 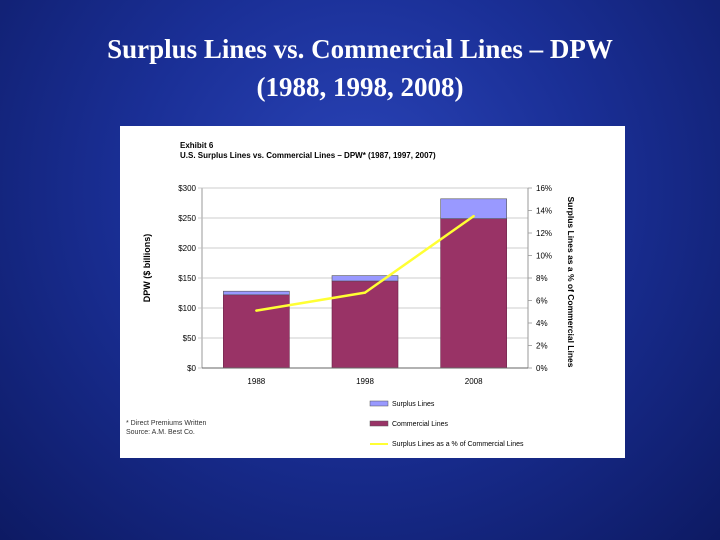 What do you see at coordinates (187, 188) in the screenshot?
I see `y-tick-label: $300` at bounding box center [187, 188].